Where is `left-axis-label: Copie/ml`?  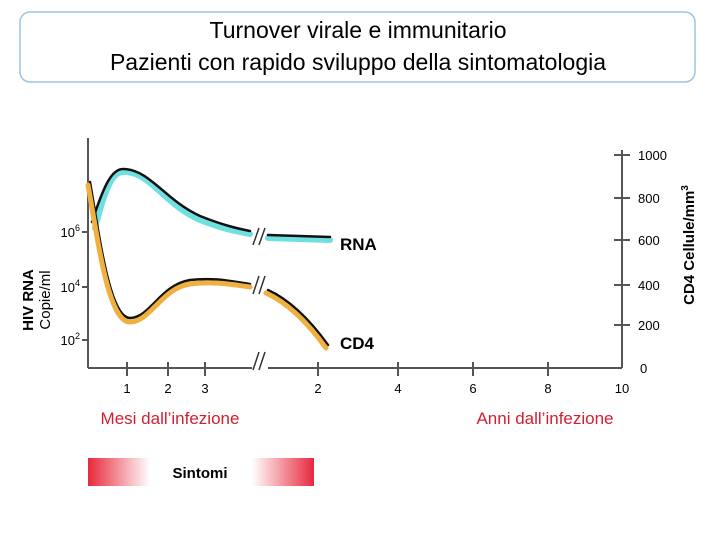 left-axis-label: Copie/ml is located at coordinates (45, 299).